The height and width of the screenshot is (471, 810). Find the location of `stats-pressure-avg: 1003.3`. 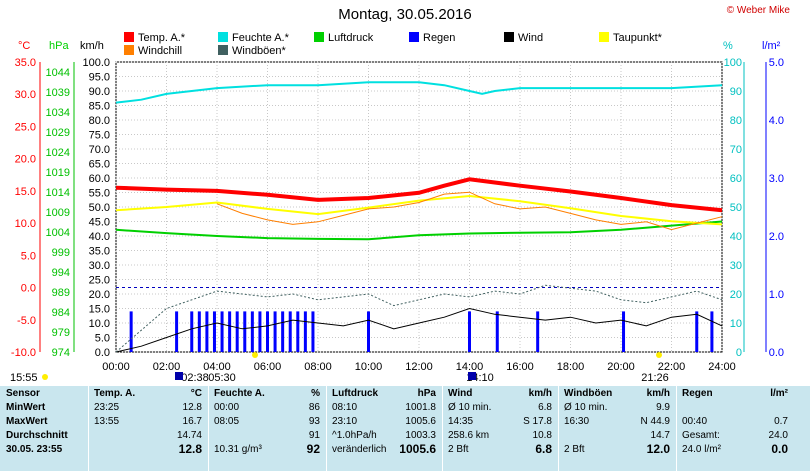

stats-pressure-avg: 1003.3 is located at coordinates (420, 435).